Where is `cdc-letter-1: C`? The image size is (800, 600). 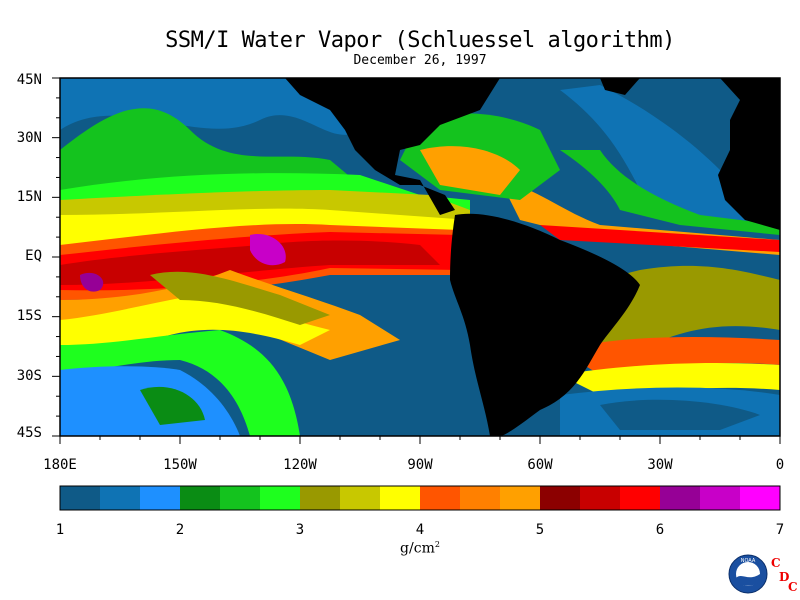
cdc-letter-1: C is located at coordinates (776, 563).